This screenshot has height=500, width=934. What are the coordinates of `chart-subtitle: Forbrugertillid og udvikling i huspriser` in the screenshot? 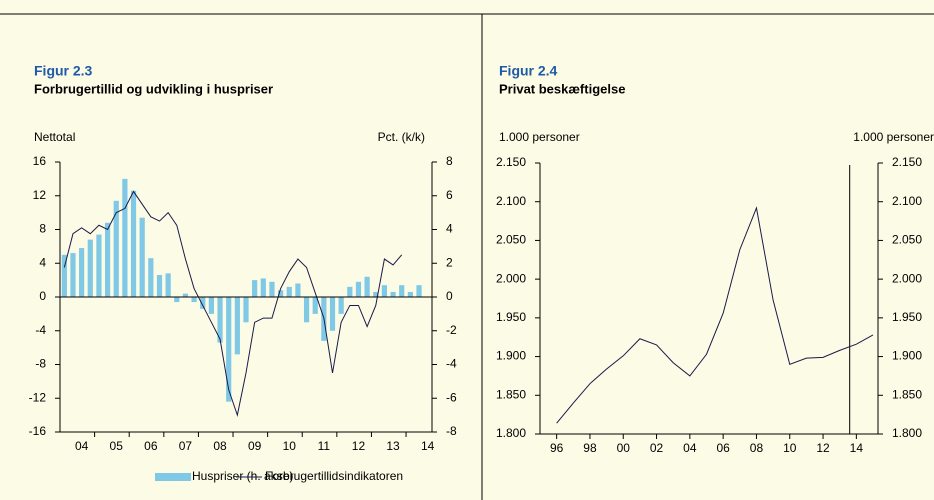 It's located at (153, 88).